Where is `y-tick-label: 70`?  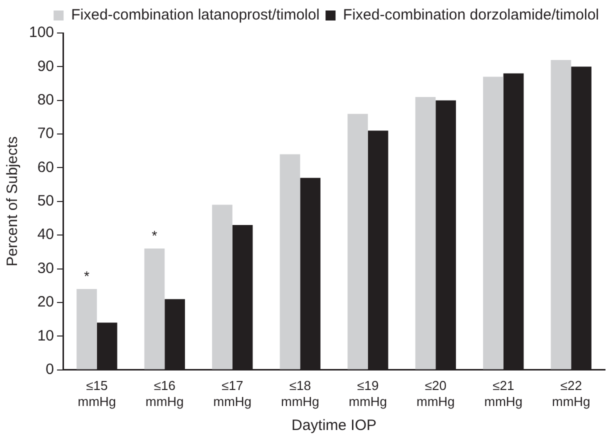 y-tick-label: 70 is located at coordinates (45, 133).